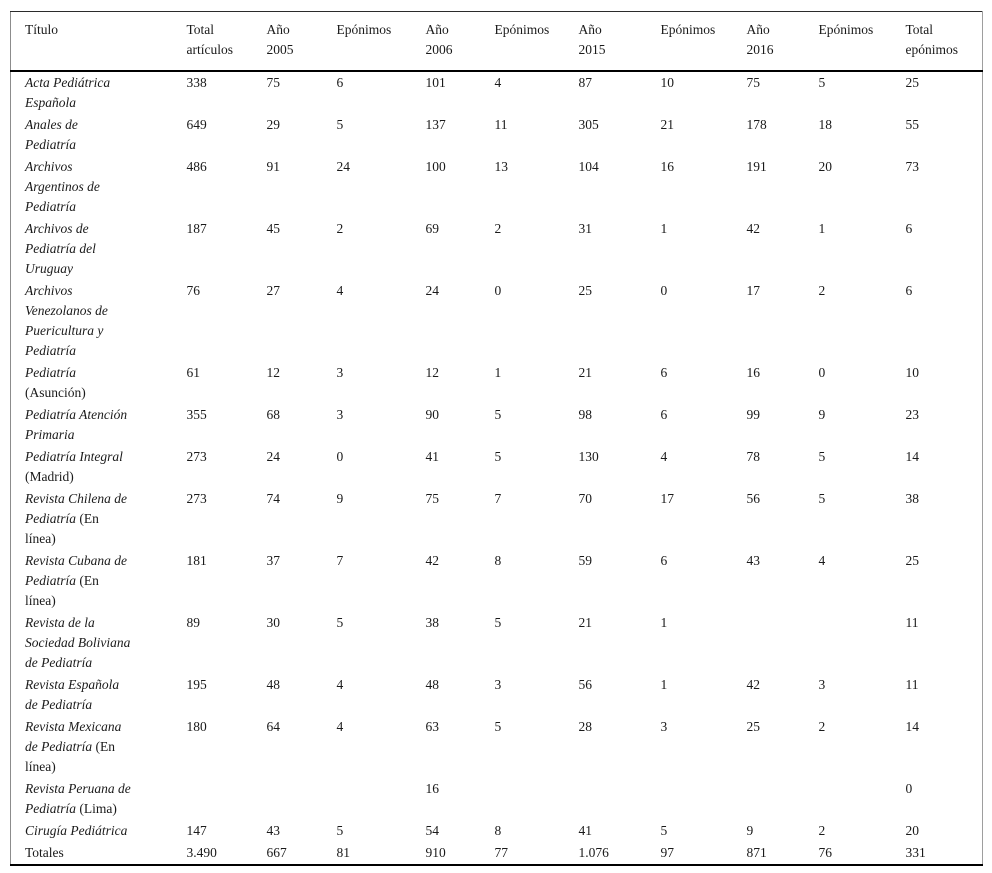 The image size is (992, 873). What do you see at coordinates (99, 831) in the screenshot?
I see `journal-title: Cirugía Pediátrica` at bounding box center [99, 831].